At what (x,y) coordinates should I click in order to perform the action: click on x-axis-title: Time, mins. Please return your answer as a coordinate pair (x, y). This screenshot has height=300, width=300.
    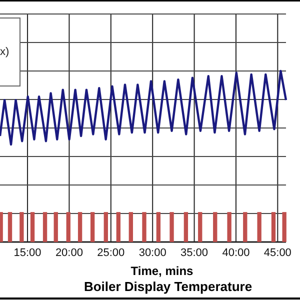
    Looking at the image, I should click on (162, 271).